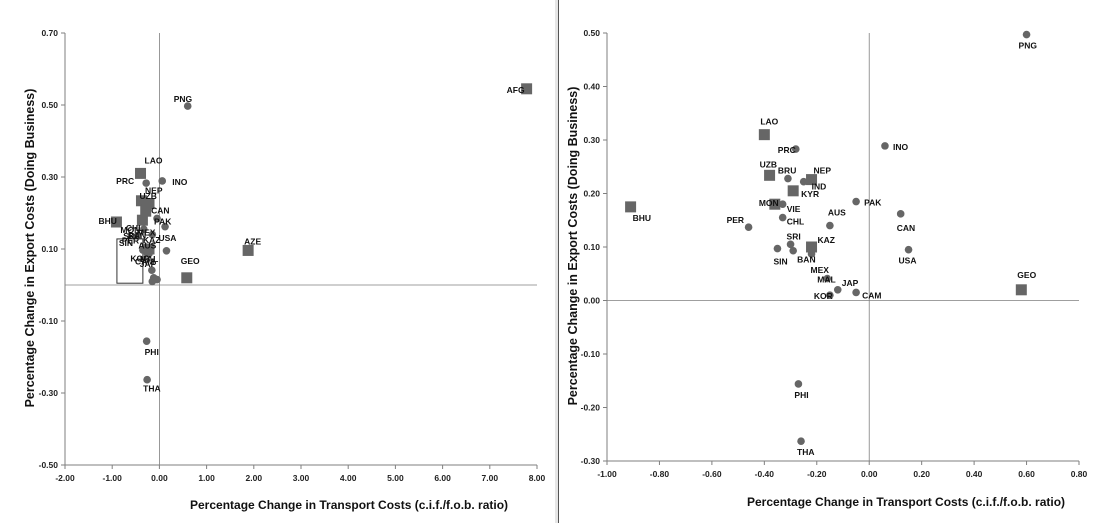 The image size is (1097, 528). I want to click on data-label-sri: SRI, so click(794, 236).